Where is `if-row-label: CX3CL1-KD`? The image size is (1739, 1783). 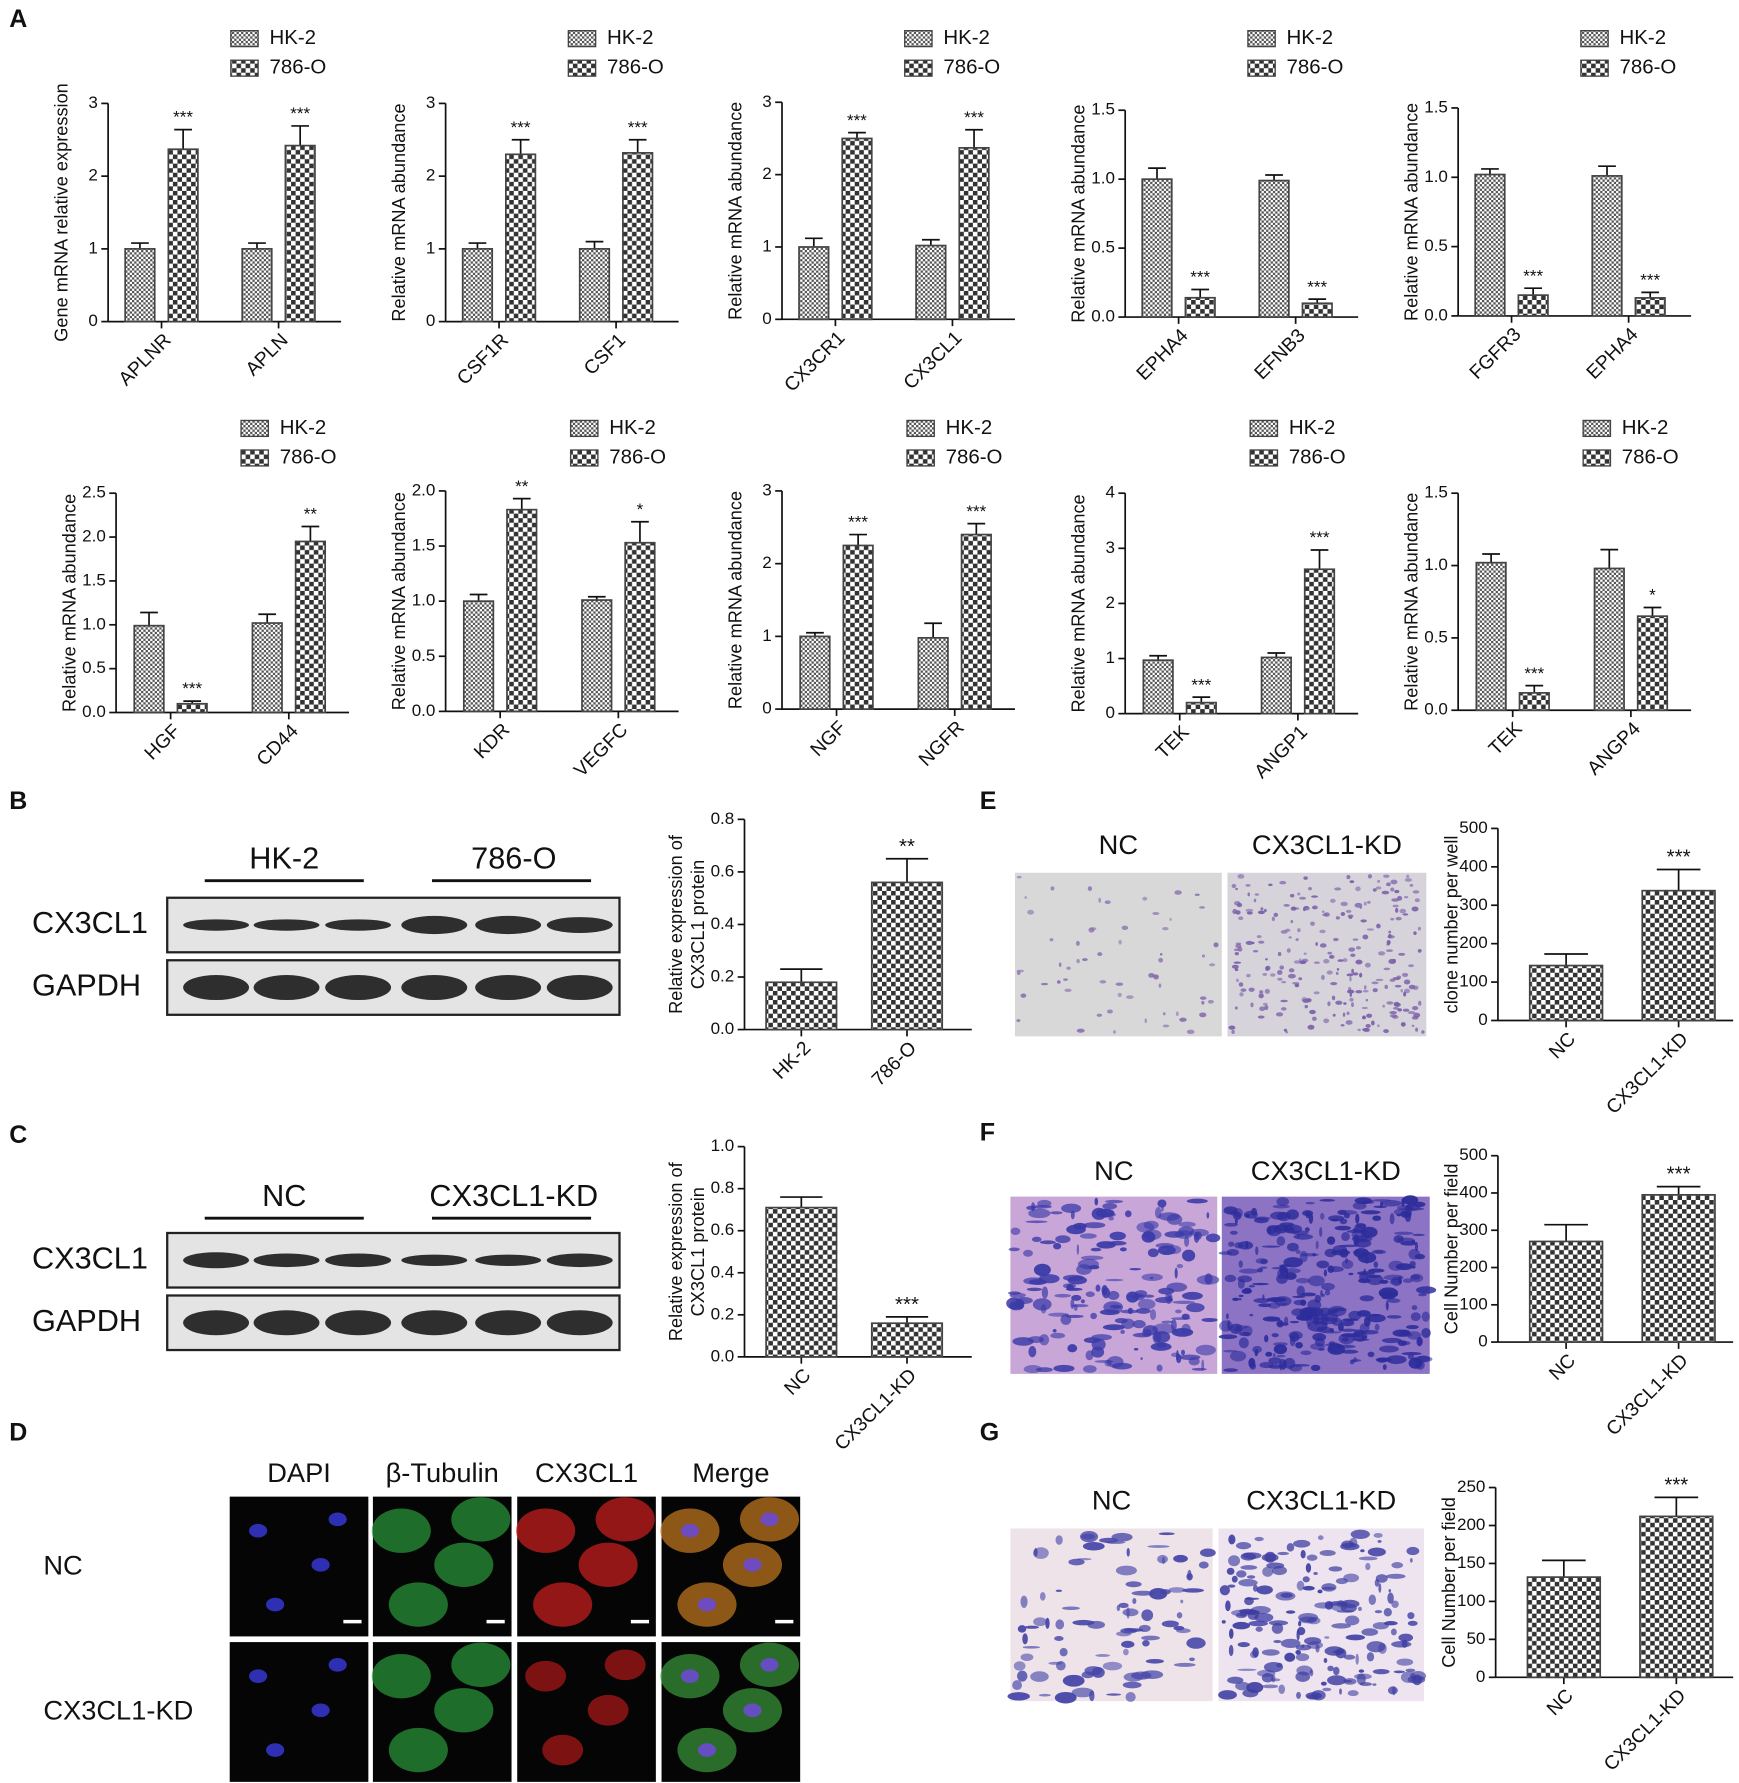 if-row-label: CX3CL1-KD is located at coordinates (118, 1710).